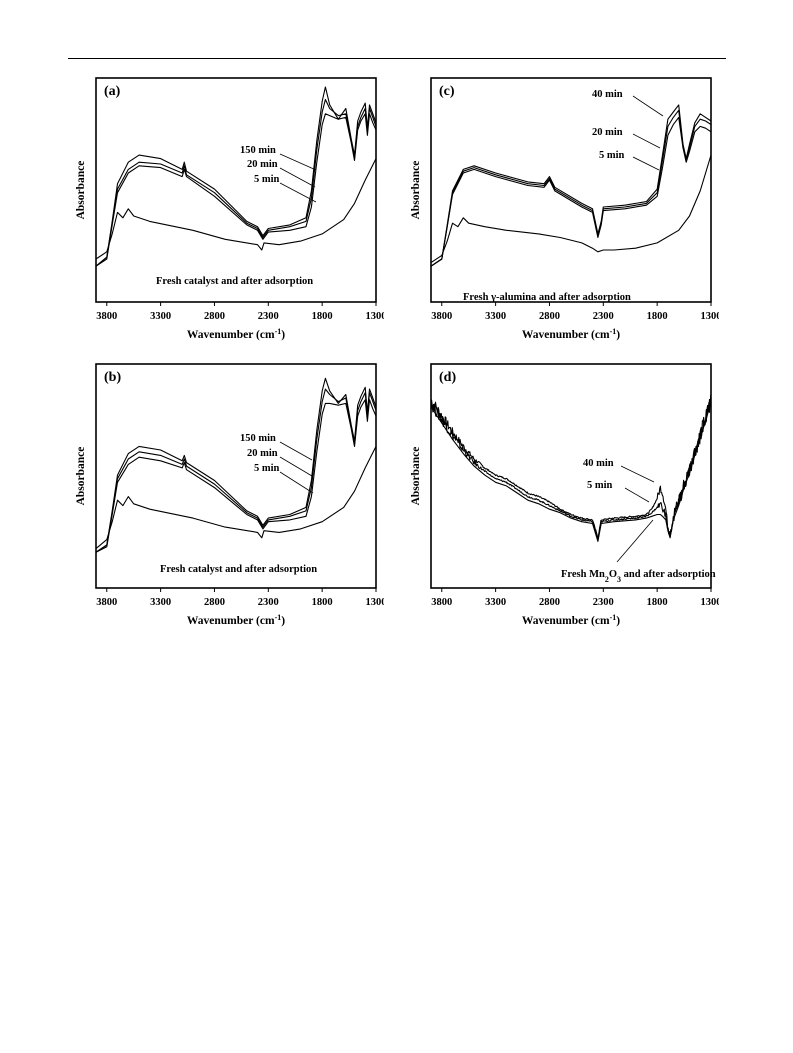 This screenshot has height=1053, width=793. Describe the element at coordinates (657, 602) in the screenshot. I see `x-tick-label-d-4: 1800` at that location.